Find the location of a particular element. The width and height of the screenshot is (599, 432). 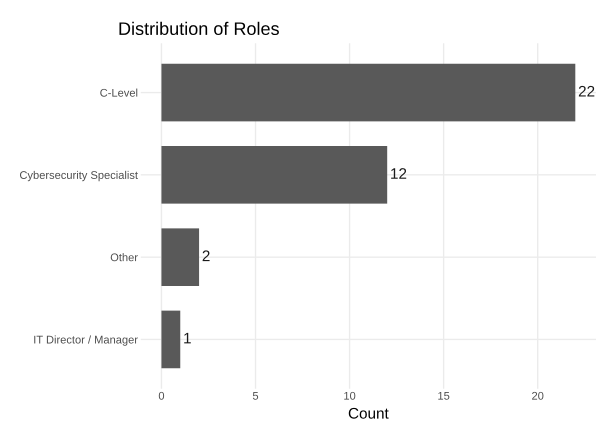

x-tick-label: 15 is located at coordinates (444, 396).